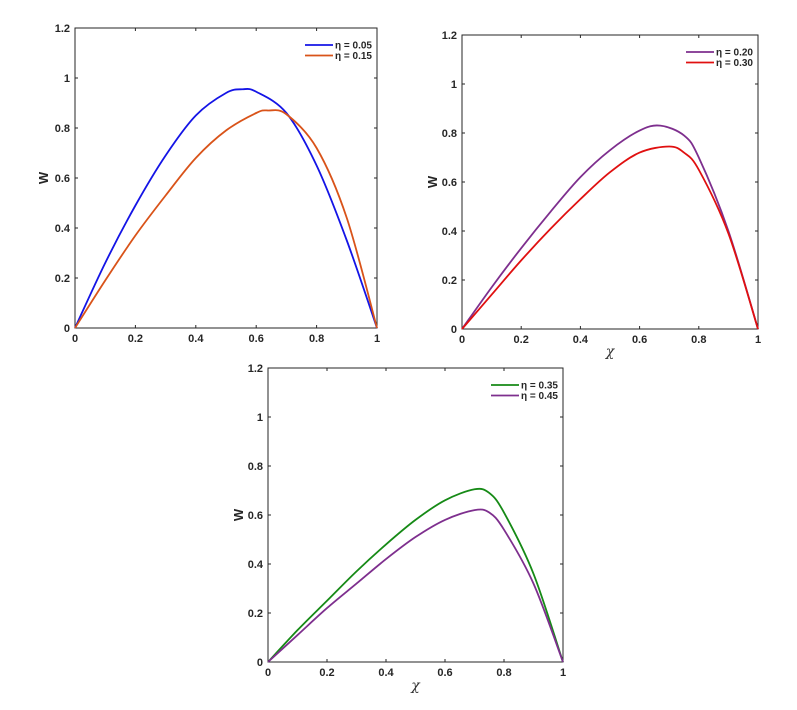  What do you see at coordinates (353, 46) in the screenshot?
I see `legend-label: η = 0.05` at bounding box center [353, 46].